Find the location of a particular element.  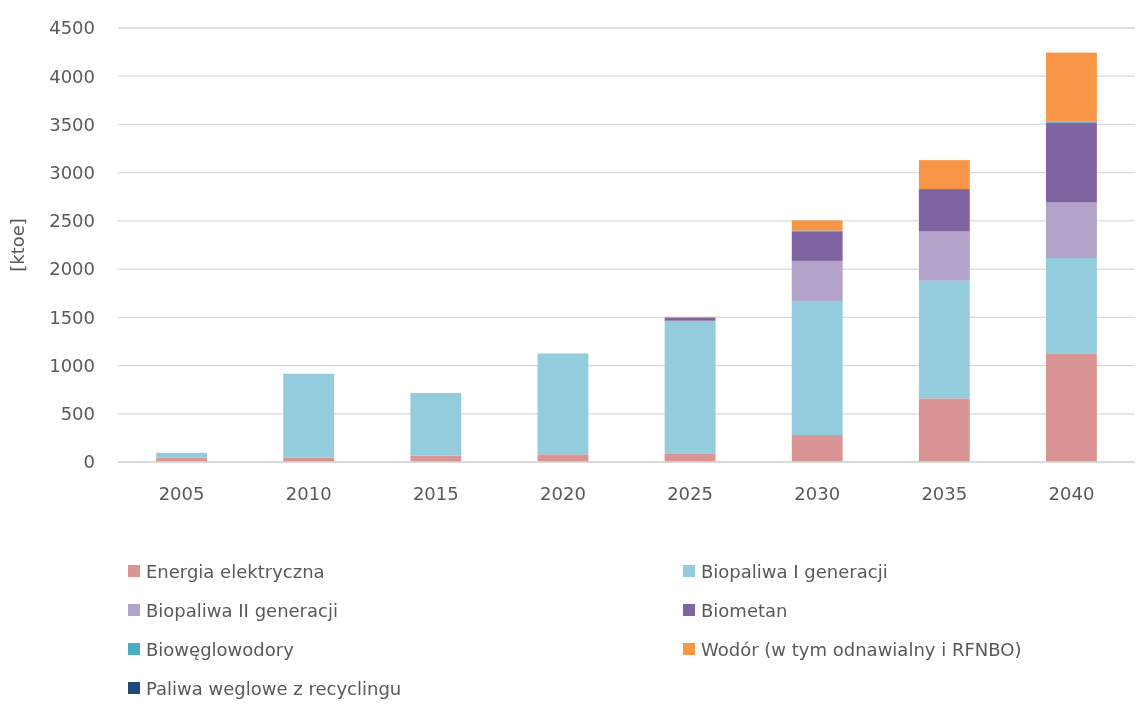

y-tick-label: 2000 is located at coordinates (72, 269).